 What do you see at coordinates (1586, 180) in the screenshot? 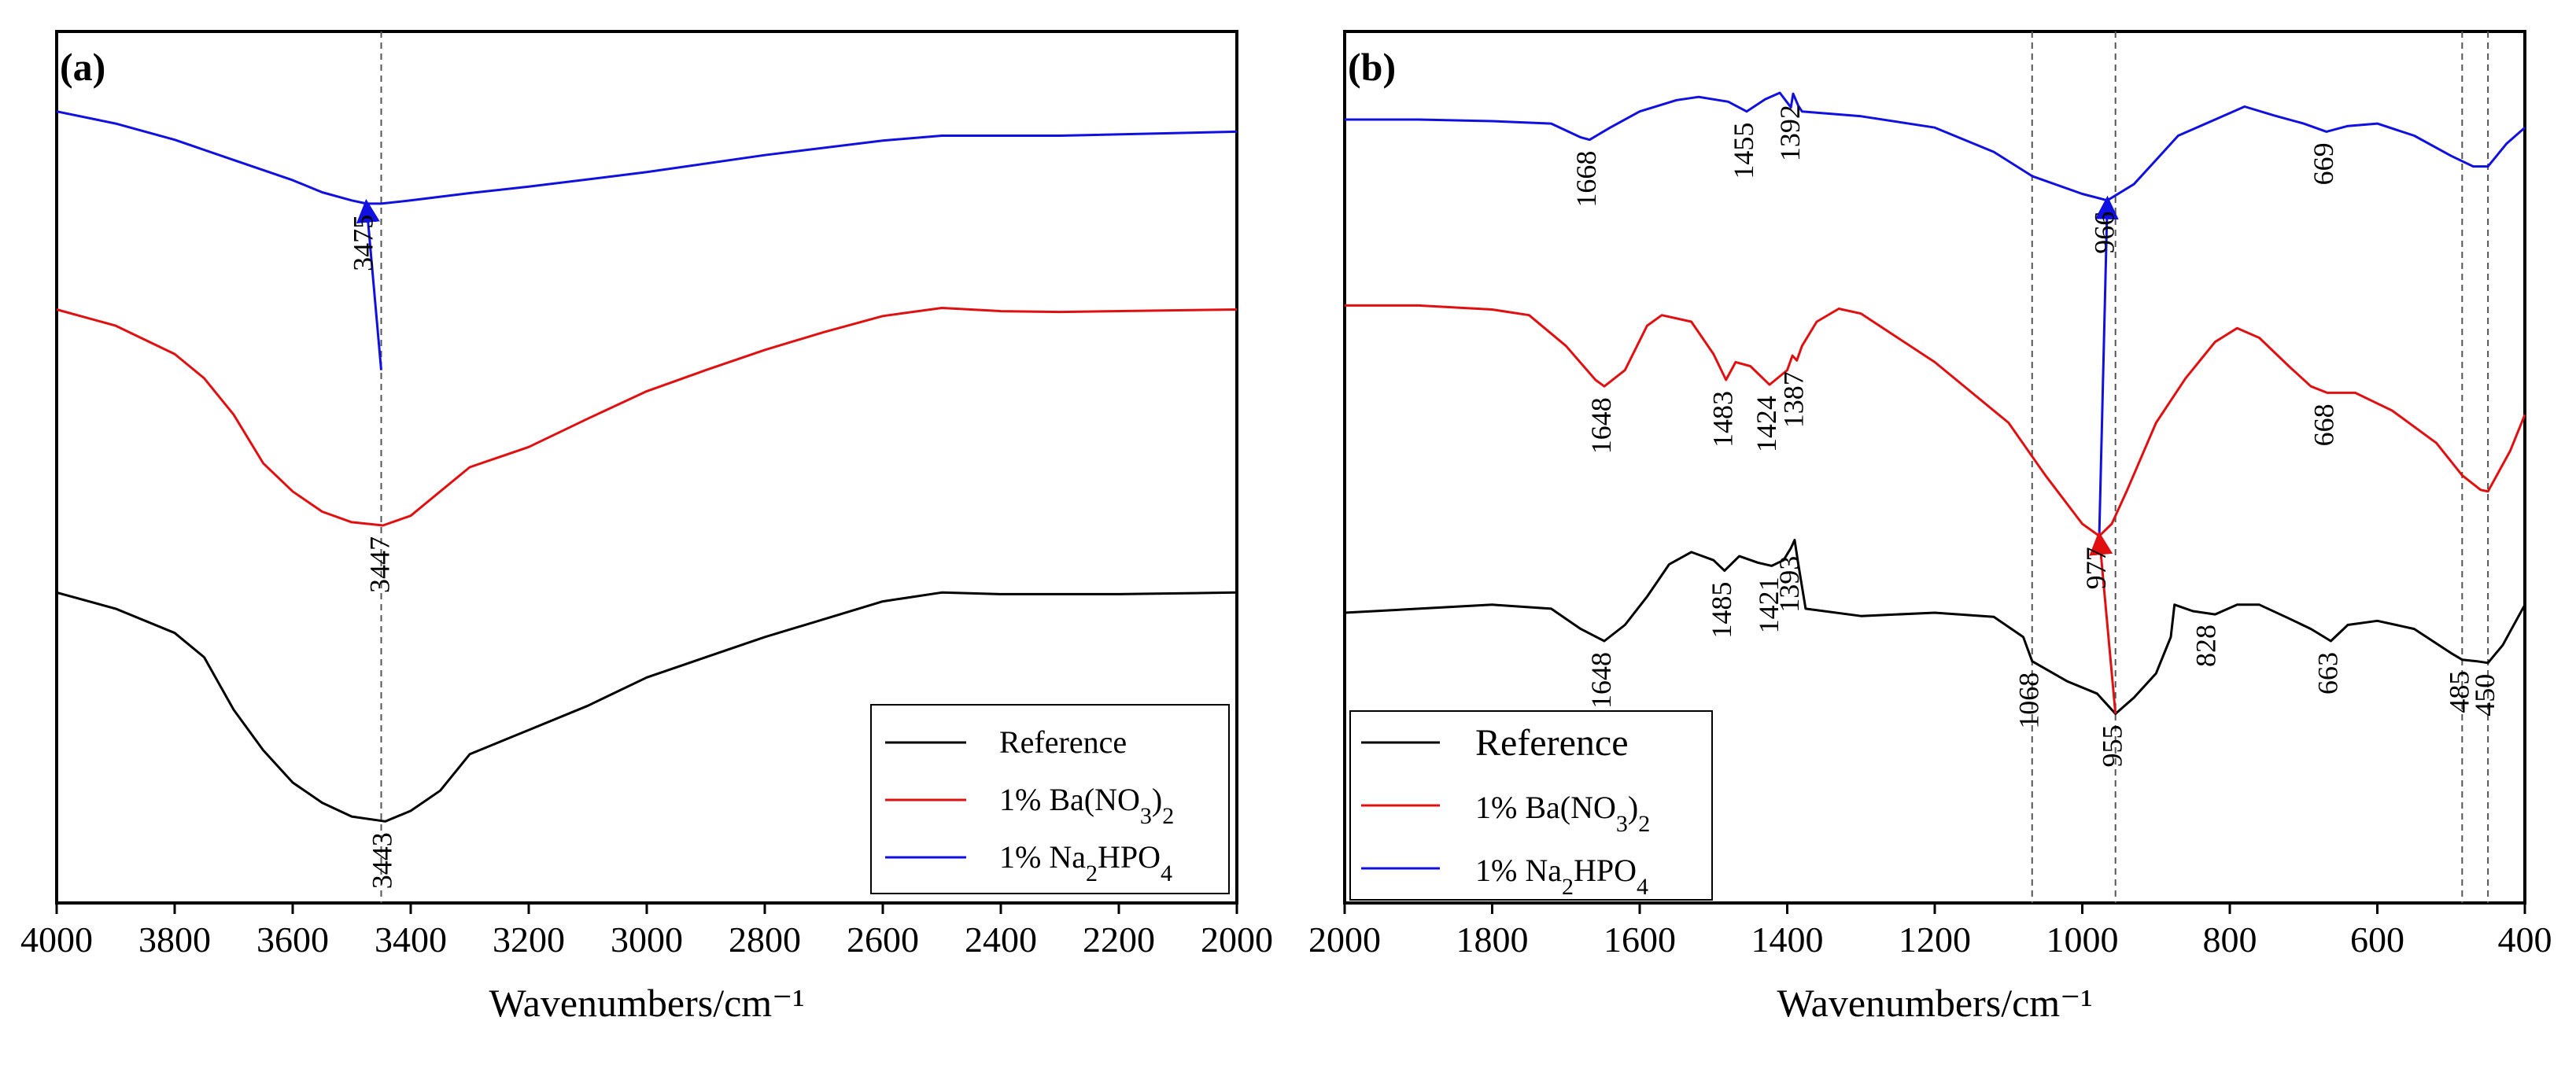
I see `peak-label-1668: 1668` at bounding box center [1586, 180].